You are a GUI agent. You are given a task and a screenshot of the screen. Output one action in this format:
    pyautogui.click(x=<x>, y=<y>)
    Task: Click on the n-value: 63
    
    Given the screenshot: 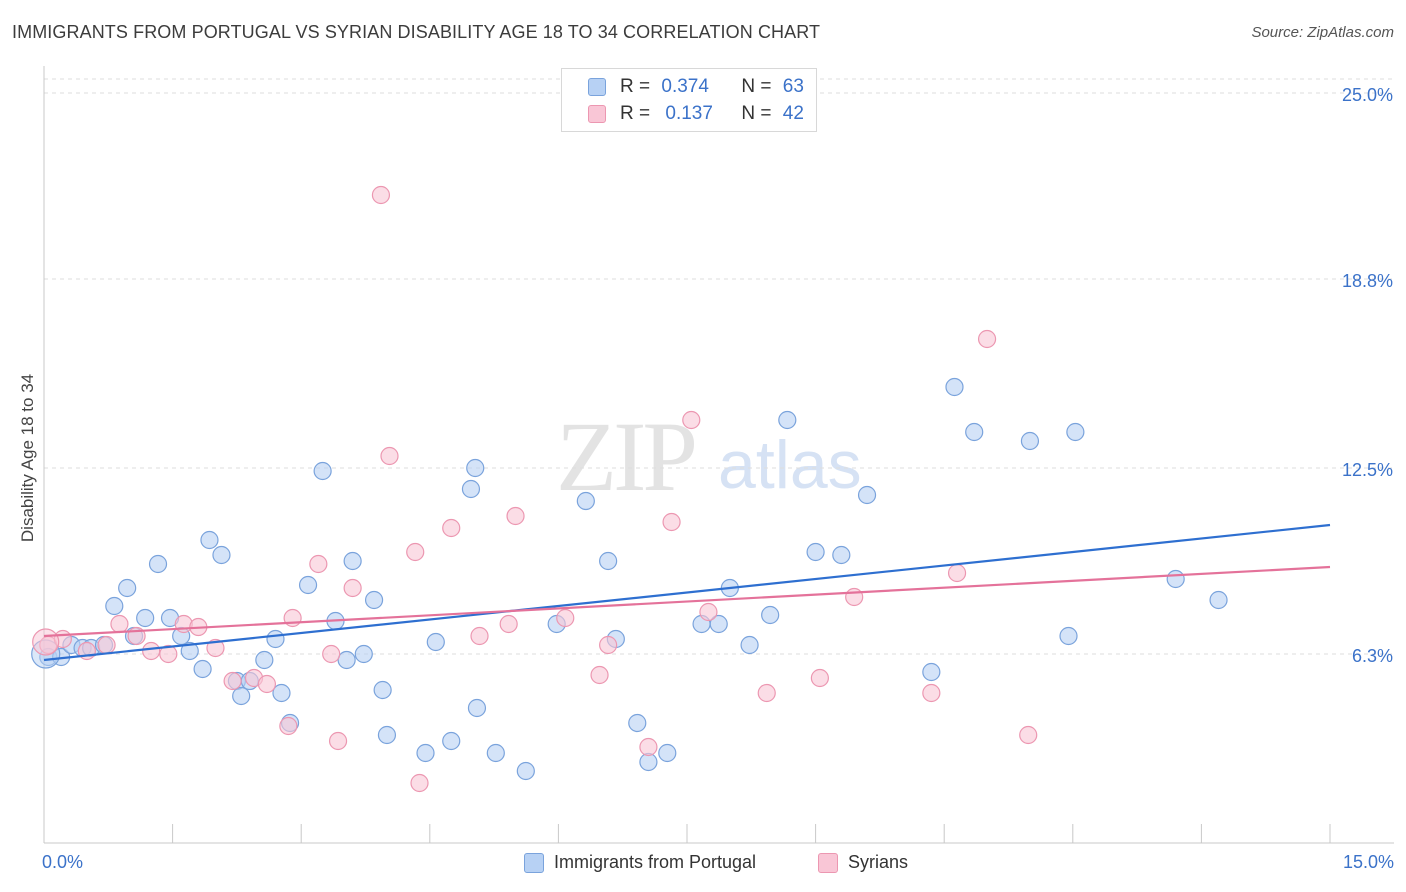 What is the action you would take?
    pyautogui.click(x=793, y=86)
    